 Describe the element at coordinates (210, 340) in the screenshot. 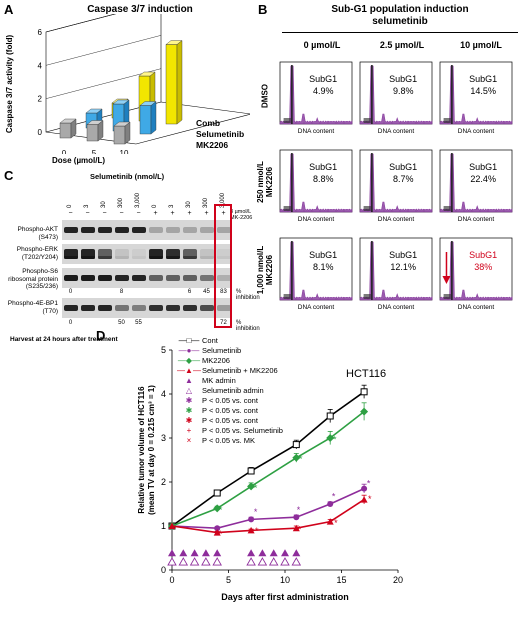

I see `legend-label: Cont` at that location.